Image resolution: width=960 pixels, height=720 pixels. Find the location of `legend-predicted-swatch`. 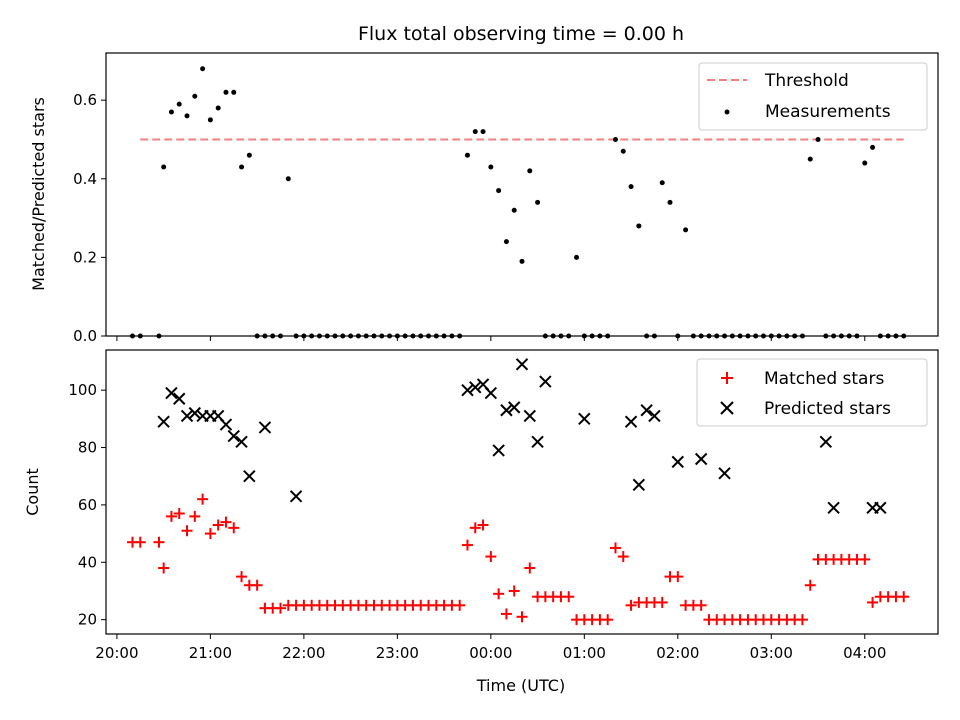

legend-predicted-swatch is located at coordinates (727, 408).